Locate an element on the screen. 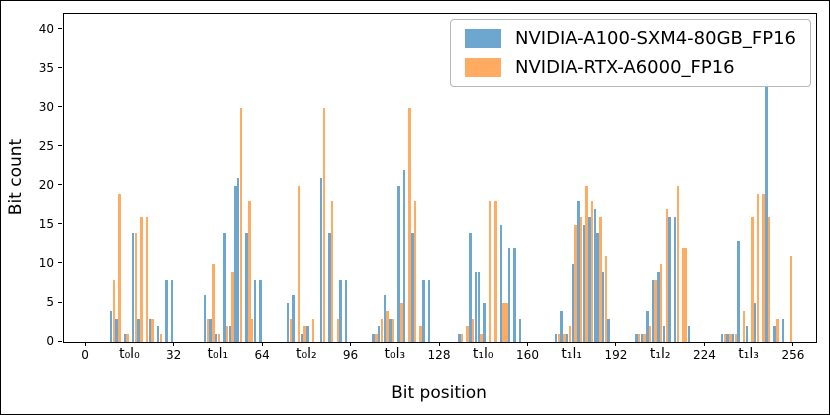 The height and width of the screenshot is (415, 830). y-tick-label: 30 is located at coordinates (46, 106).